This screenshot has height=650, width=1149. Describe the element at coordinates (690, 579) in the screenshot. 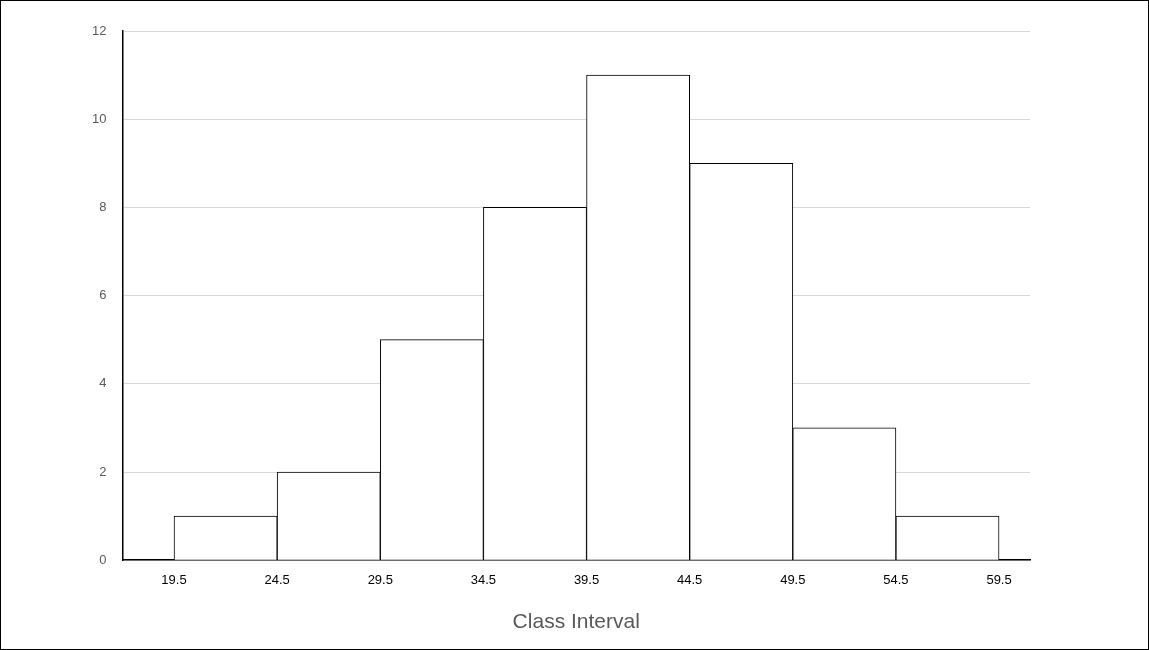

I see `x-tick-label: 44.5` at that location.